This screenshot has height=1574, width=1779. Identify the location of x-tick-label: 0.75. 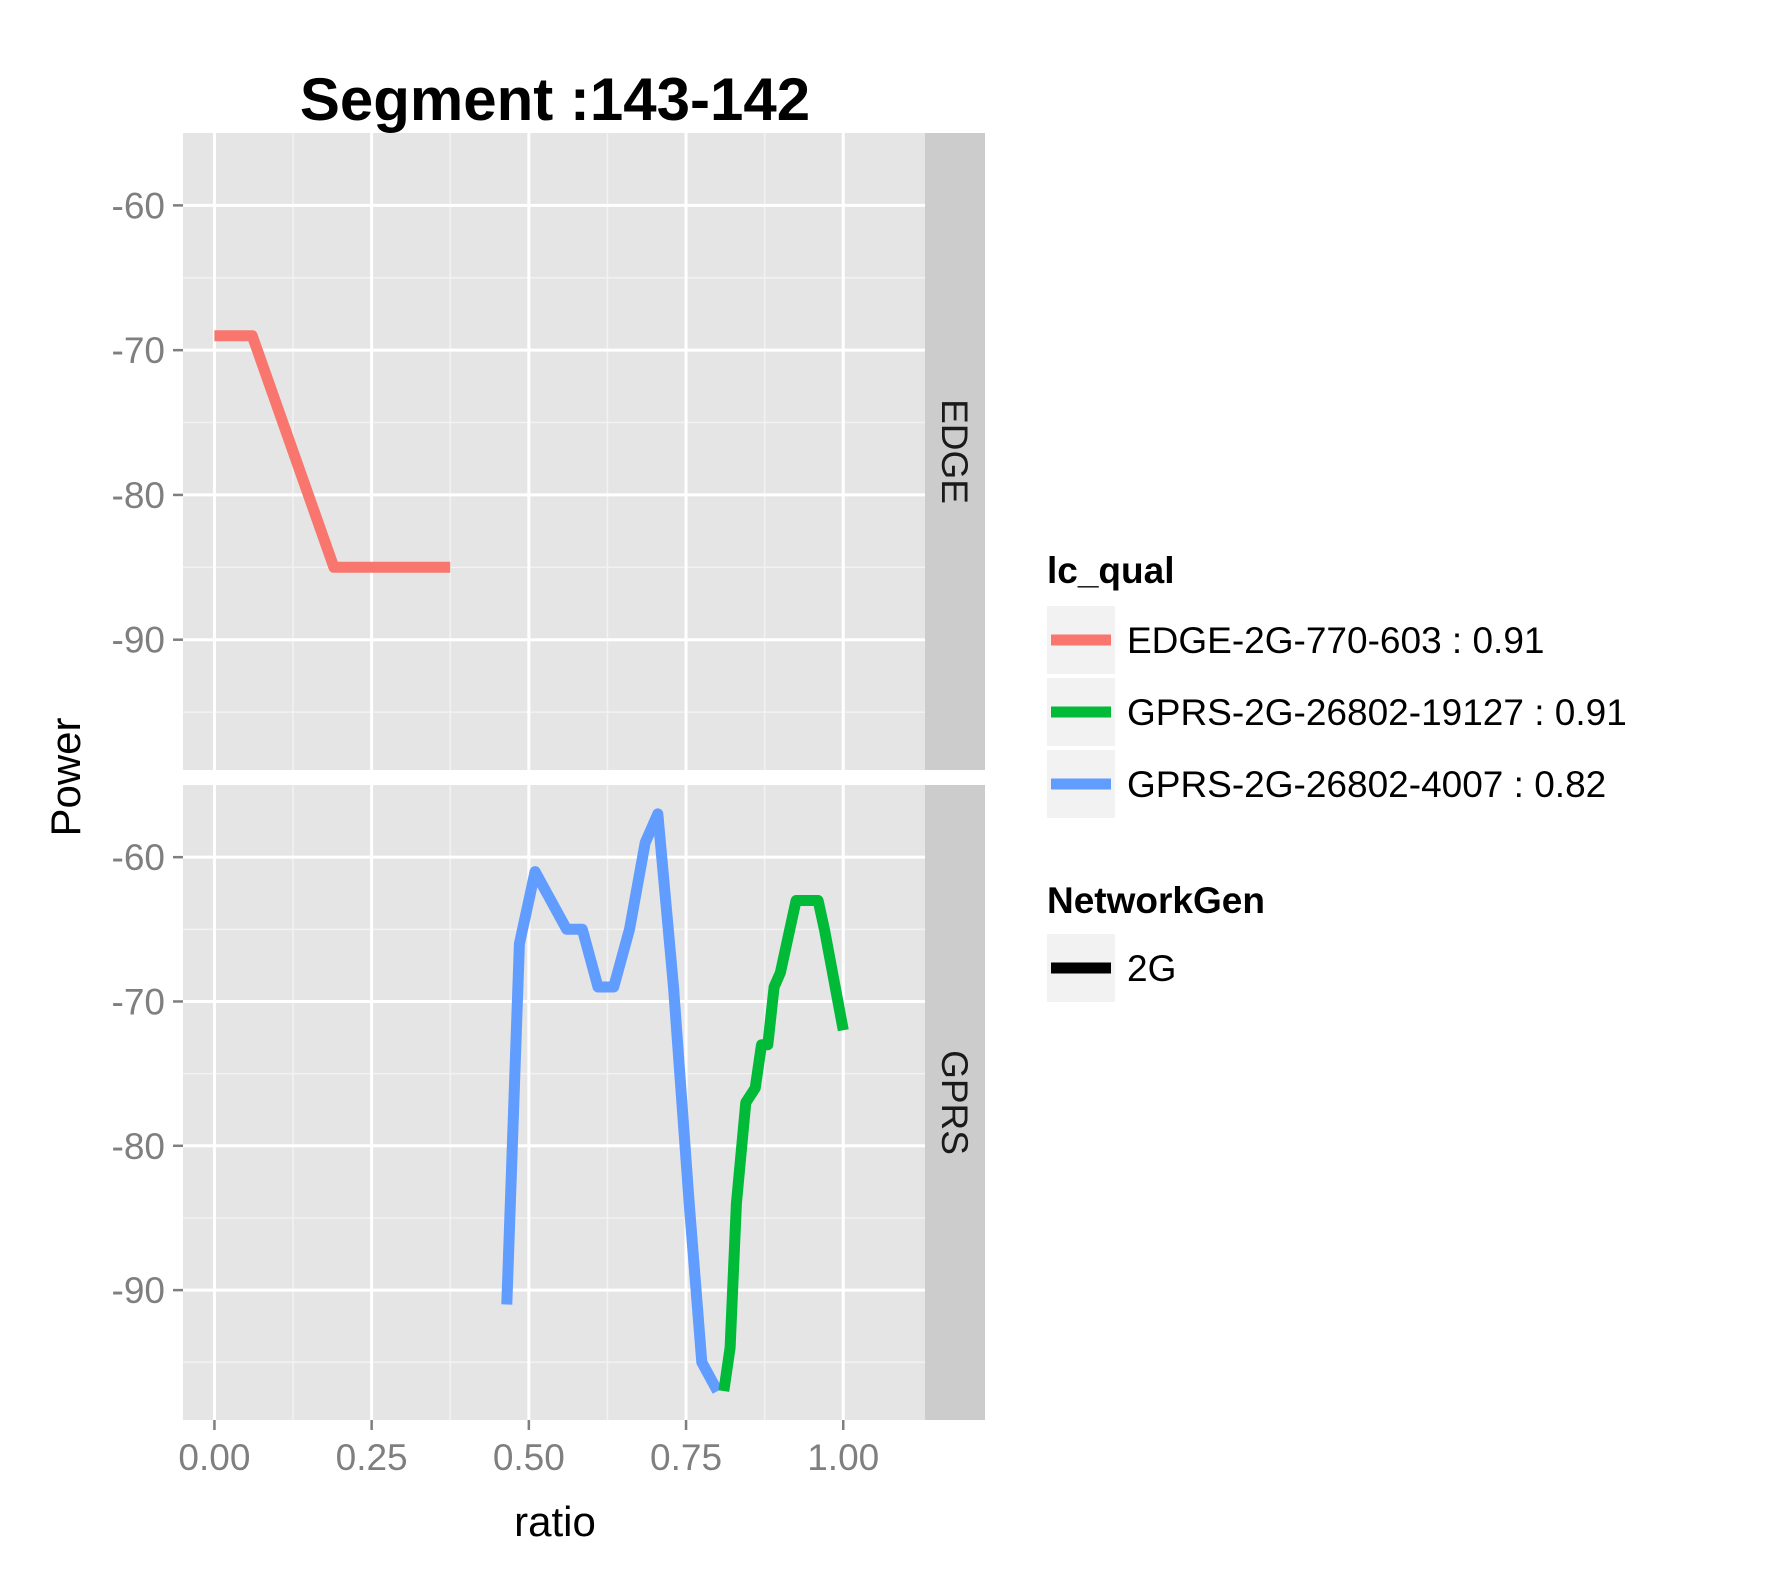
(686, 1457).